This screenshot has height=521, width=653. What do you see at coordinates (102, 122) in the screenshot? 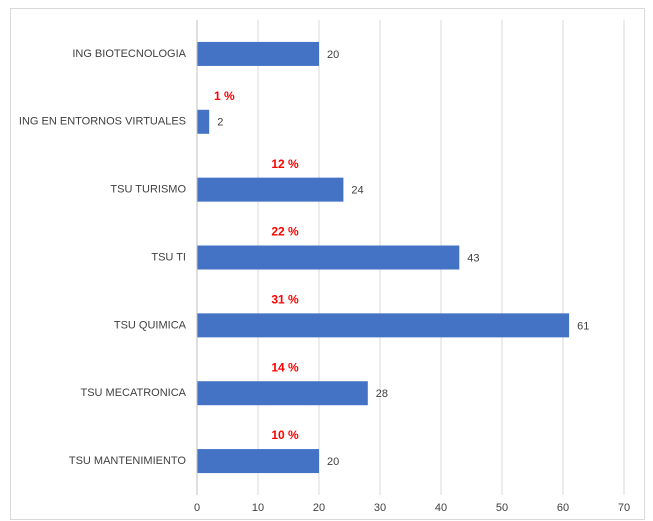
I see `y-tick-label: ING EN ENTORNOS VIRTUALES` at bounding box center [102, 122].